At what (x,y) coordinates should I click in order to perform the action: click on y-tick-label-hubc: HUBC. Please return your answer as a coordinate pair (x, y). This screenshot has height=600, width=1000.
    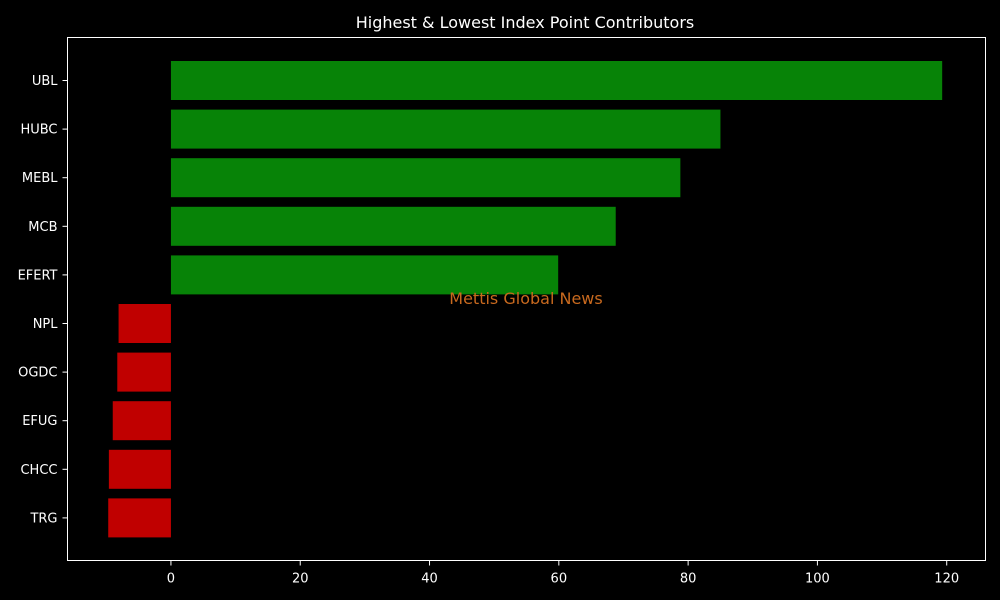
    Looking at the image, I should click on (38, 130).